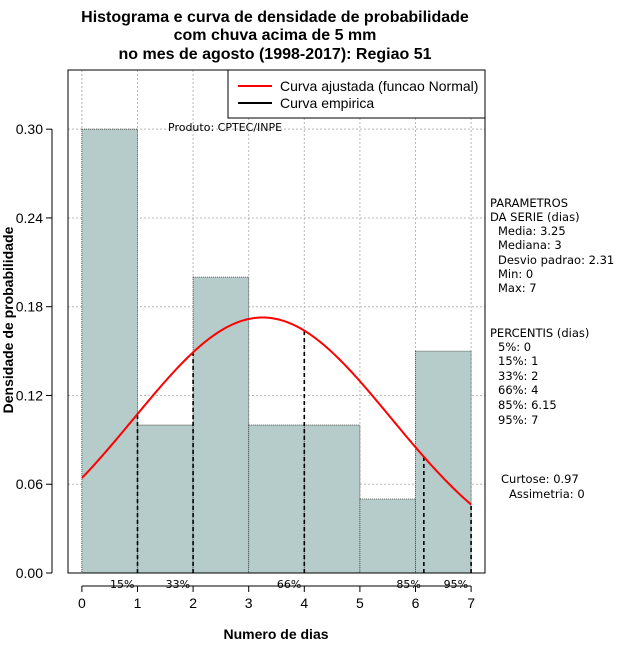 The width and height of the screenshot is (640, 660). I want to click on percentil-5: 5%: 0, so click(514, 347).